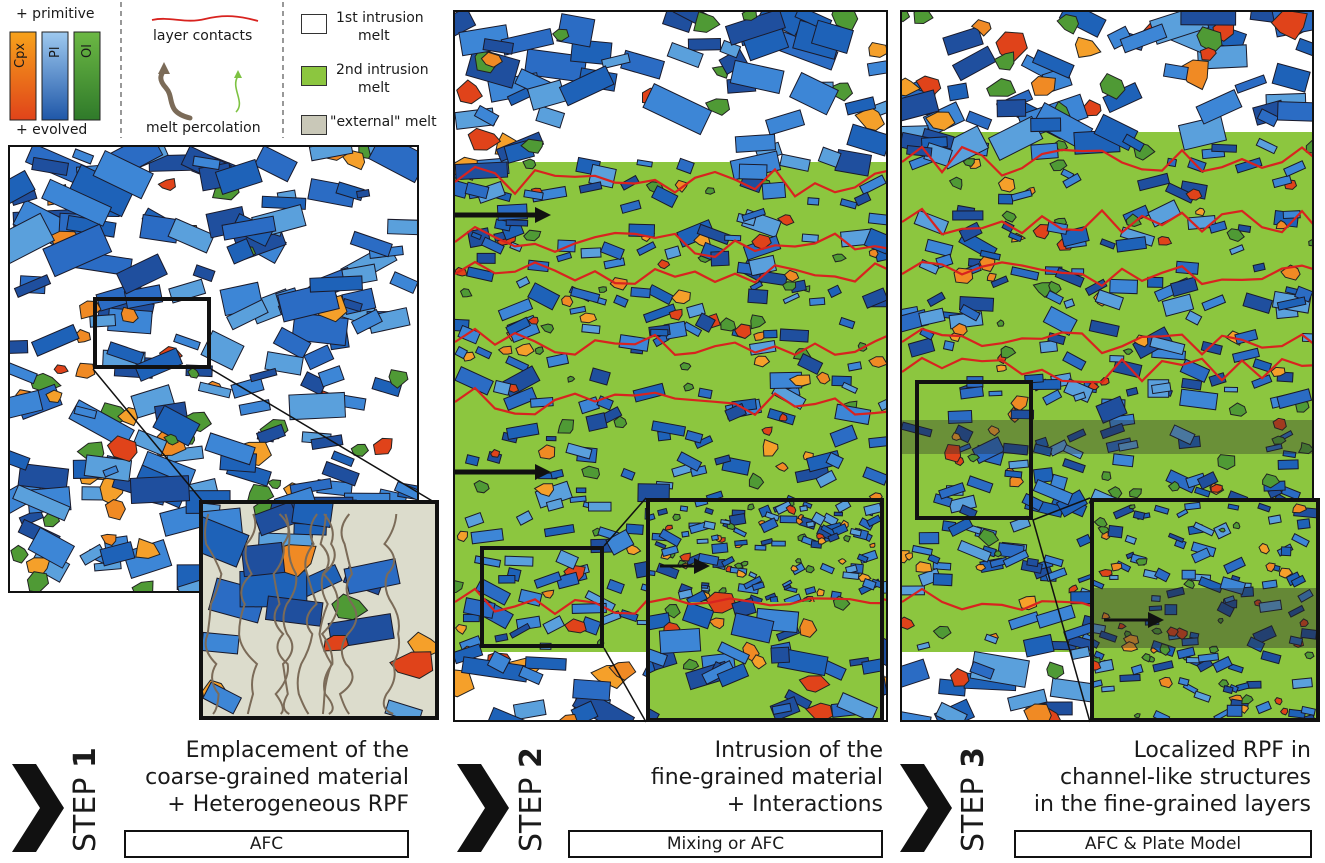  I want to click on melt-percolation-arrows, so click(200, 91).